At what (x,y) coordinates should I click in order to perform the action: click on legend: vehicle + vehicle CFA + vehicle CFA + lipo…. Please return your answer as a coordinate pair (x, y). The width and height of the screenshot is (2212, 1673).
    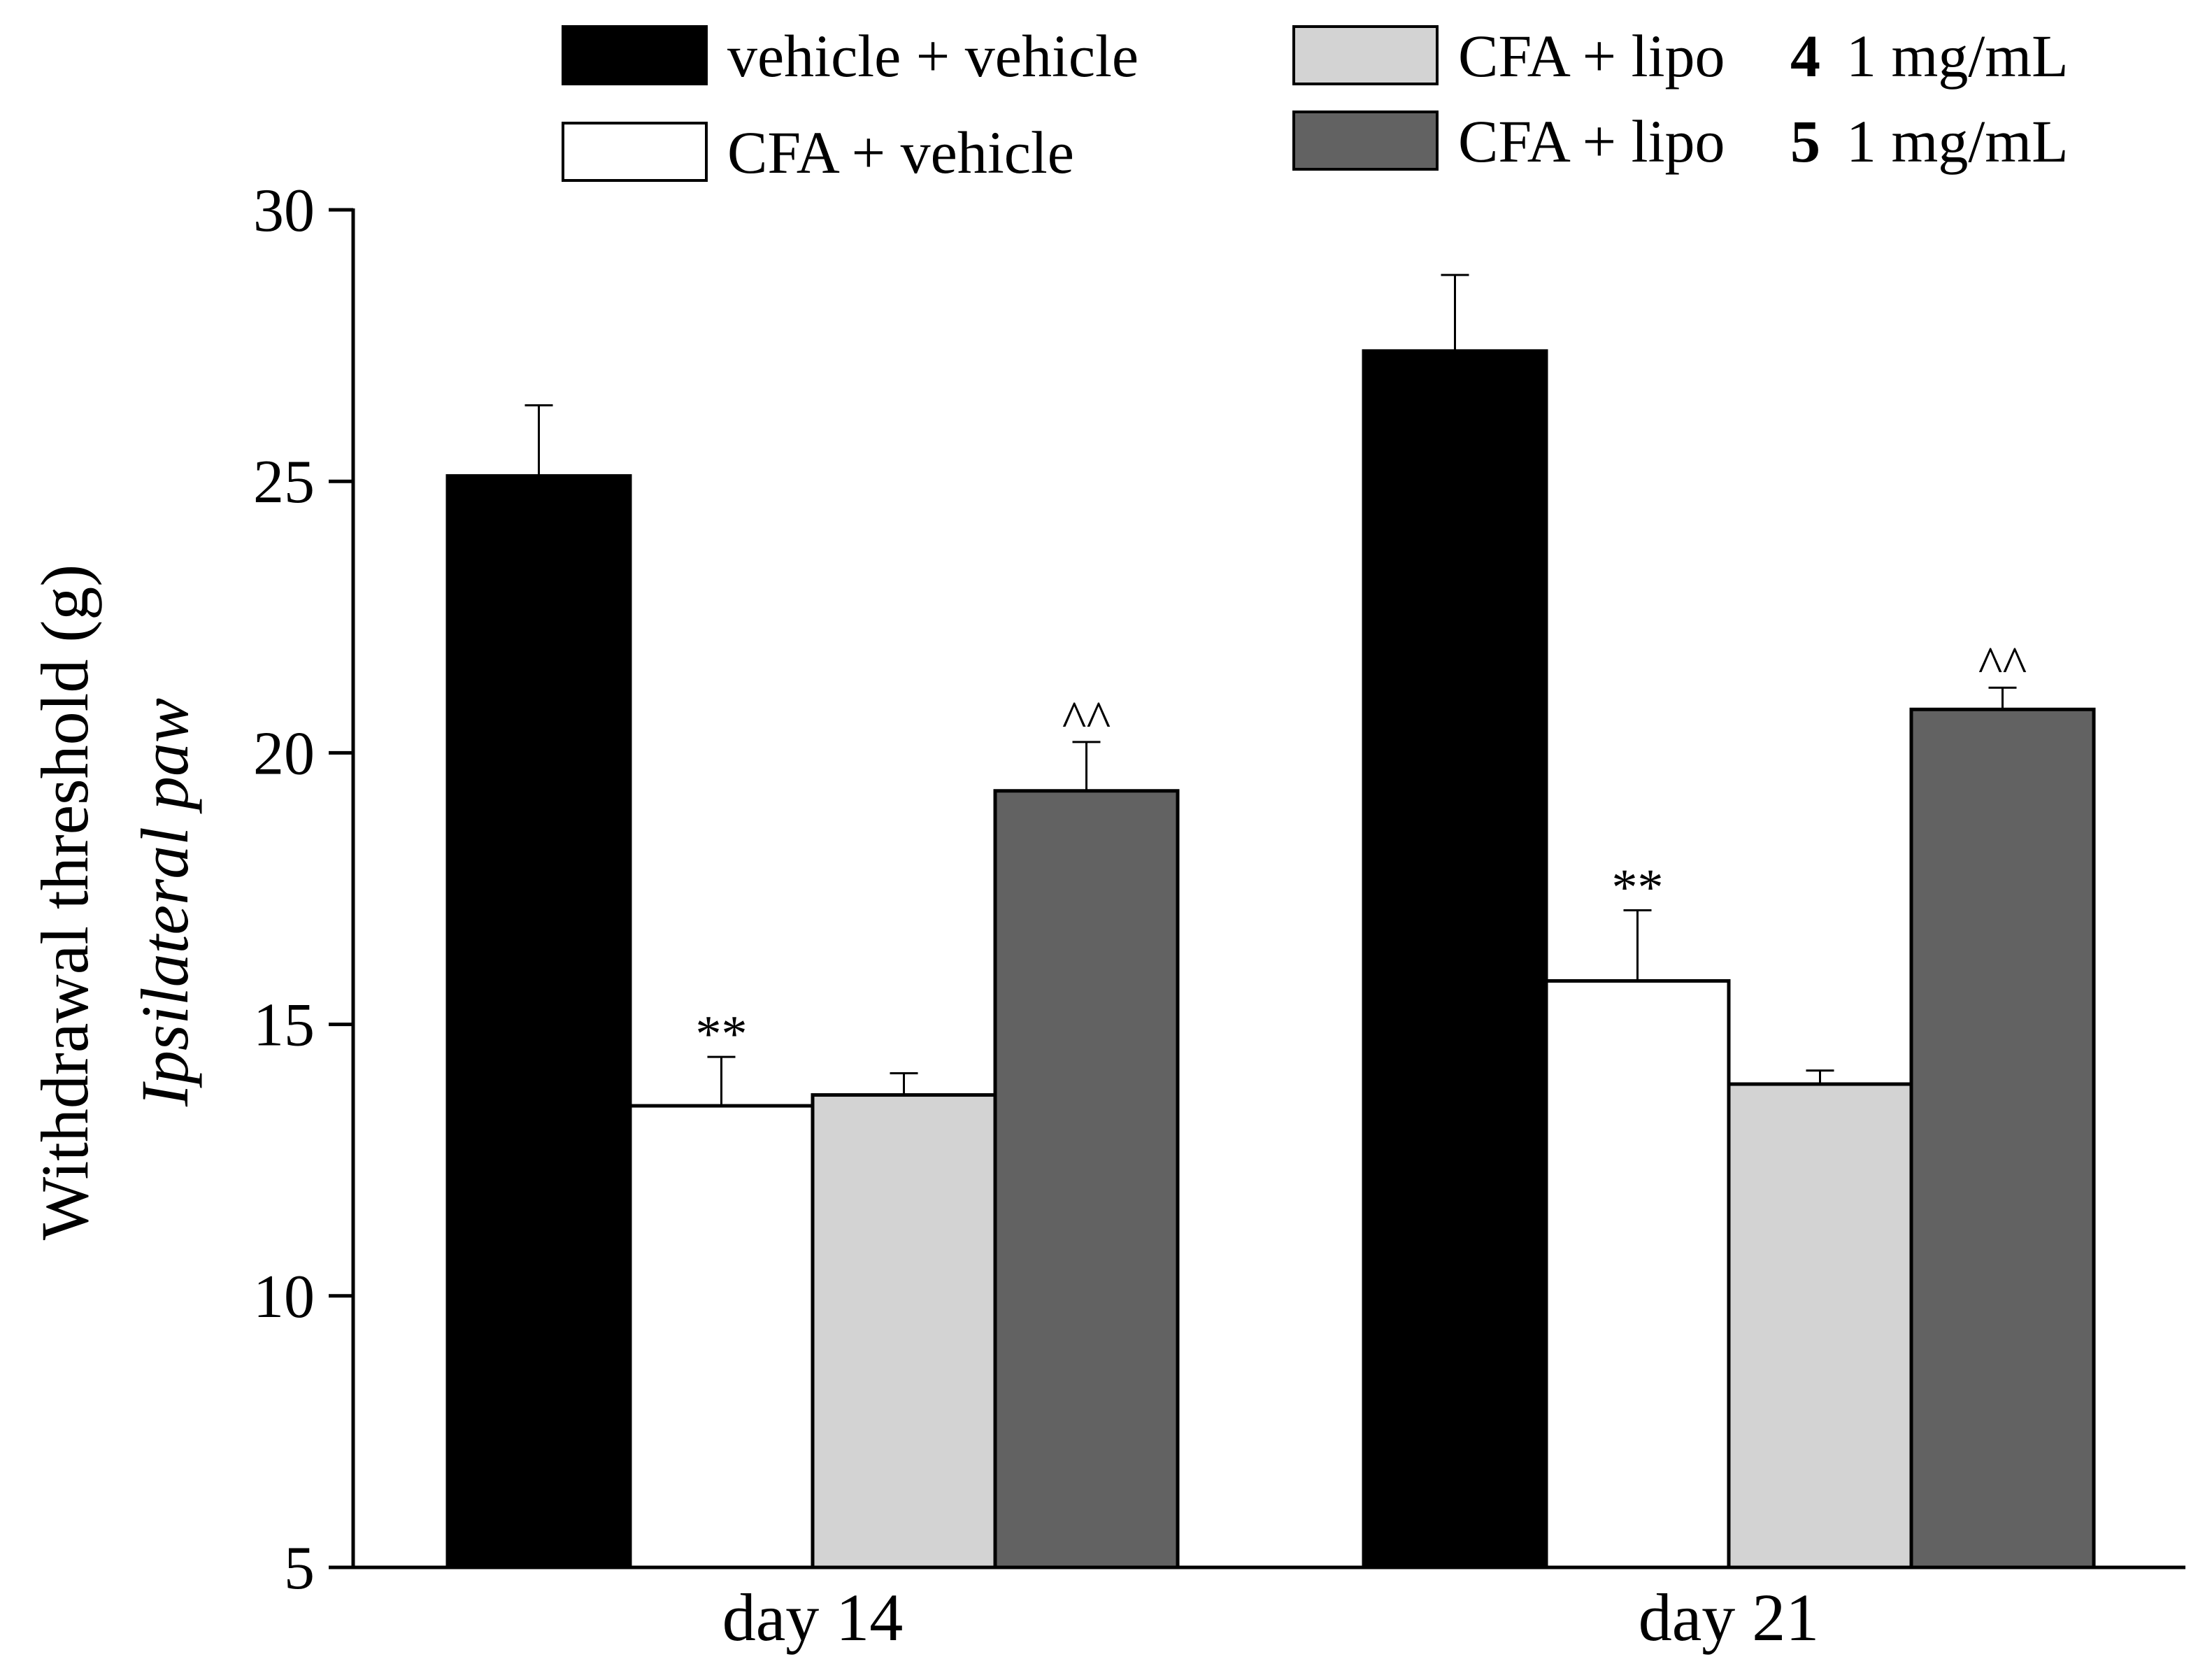
    Looking at the image, I should click on (1315, 104).